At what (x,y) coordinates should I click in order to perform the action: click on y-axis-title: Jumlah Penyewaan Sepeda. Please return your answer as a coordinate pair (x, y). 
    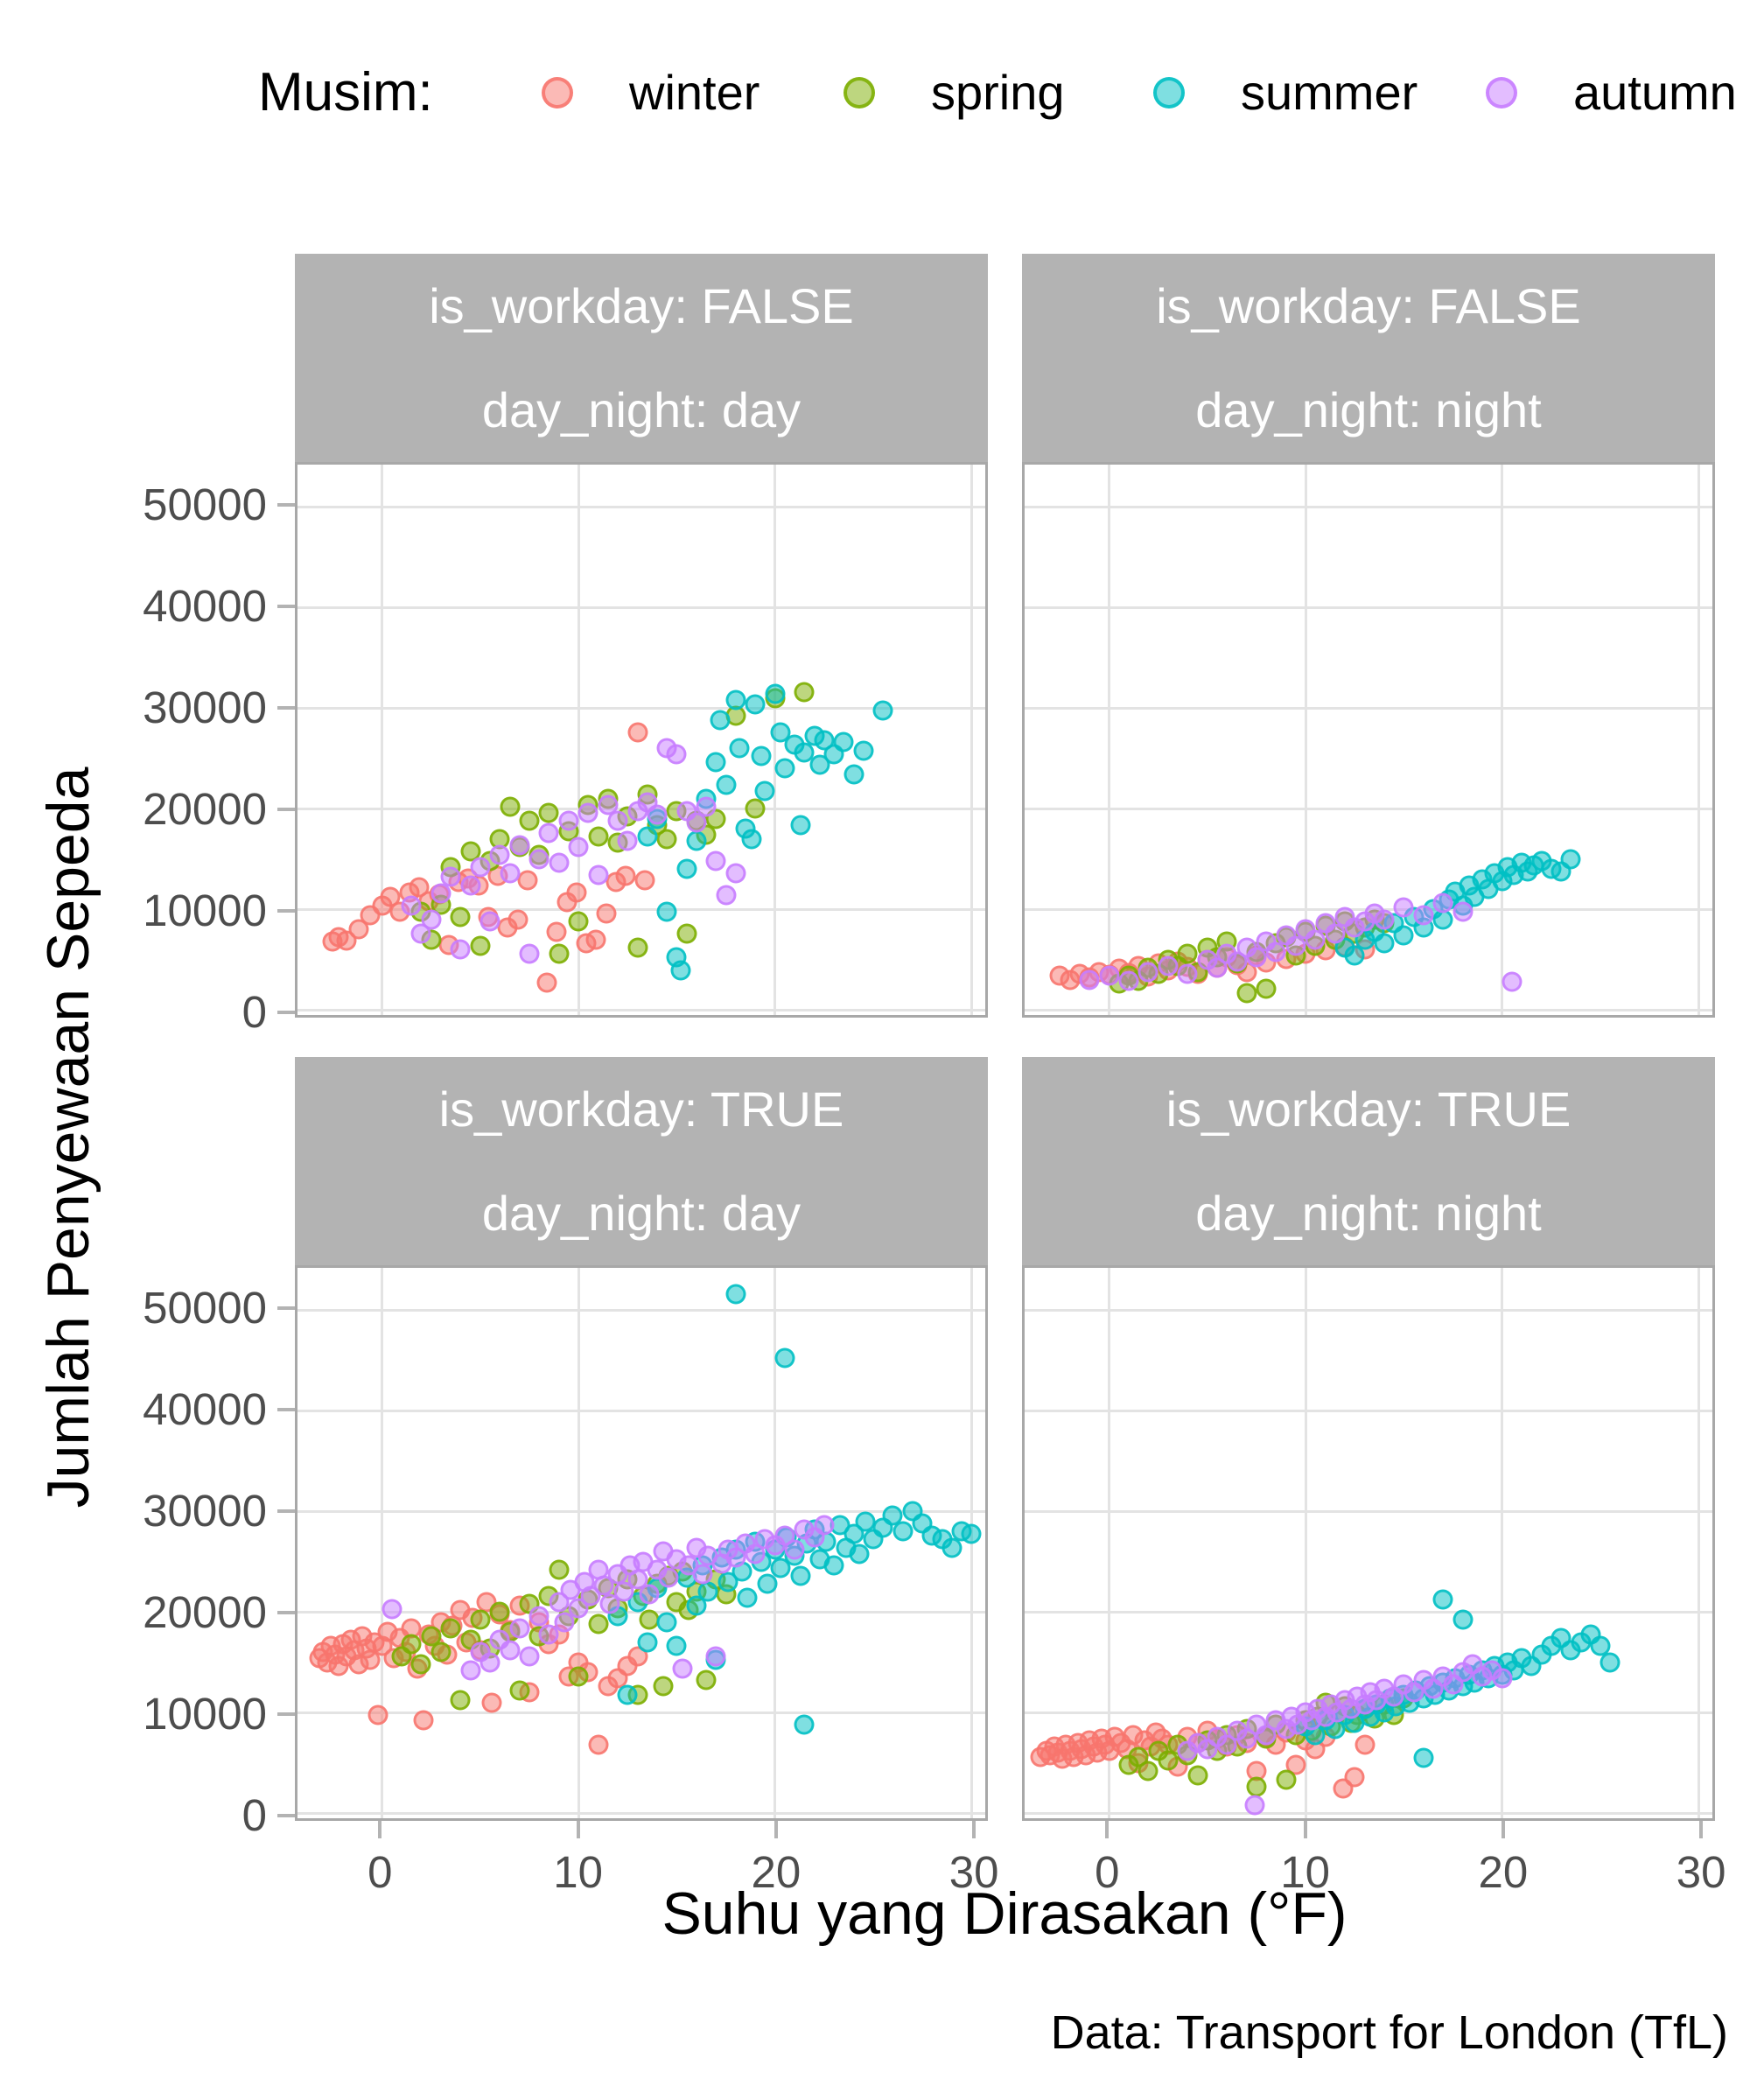
    Looking at the image, I should click on (68, 1137).